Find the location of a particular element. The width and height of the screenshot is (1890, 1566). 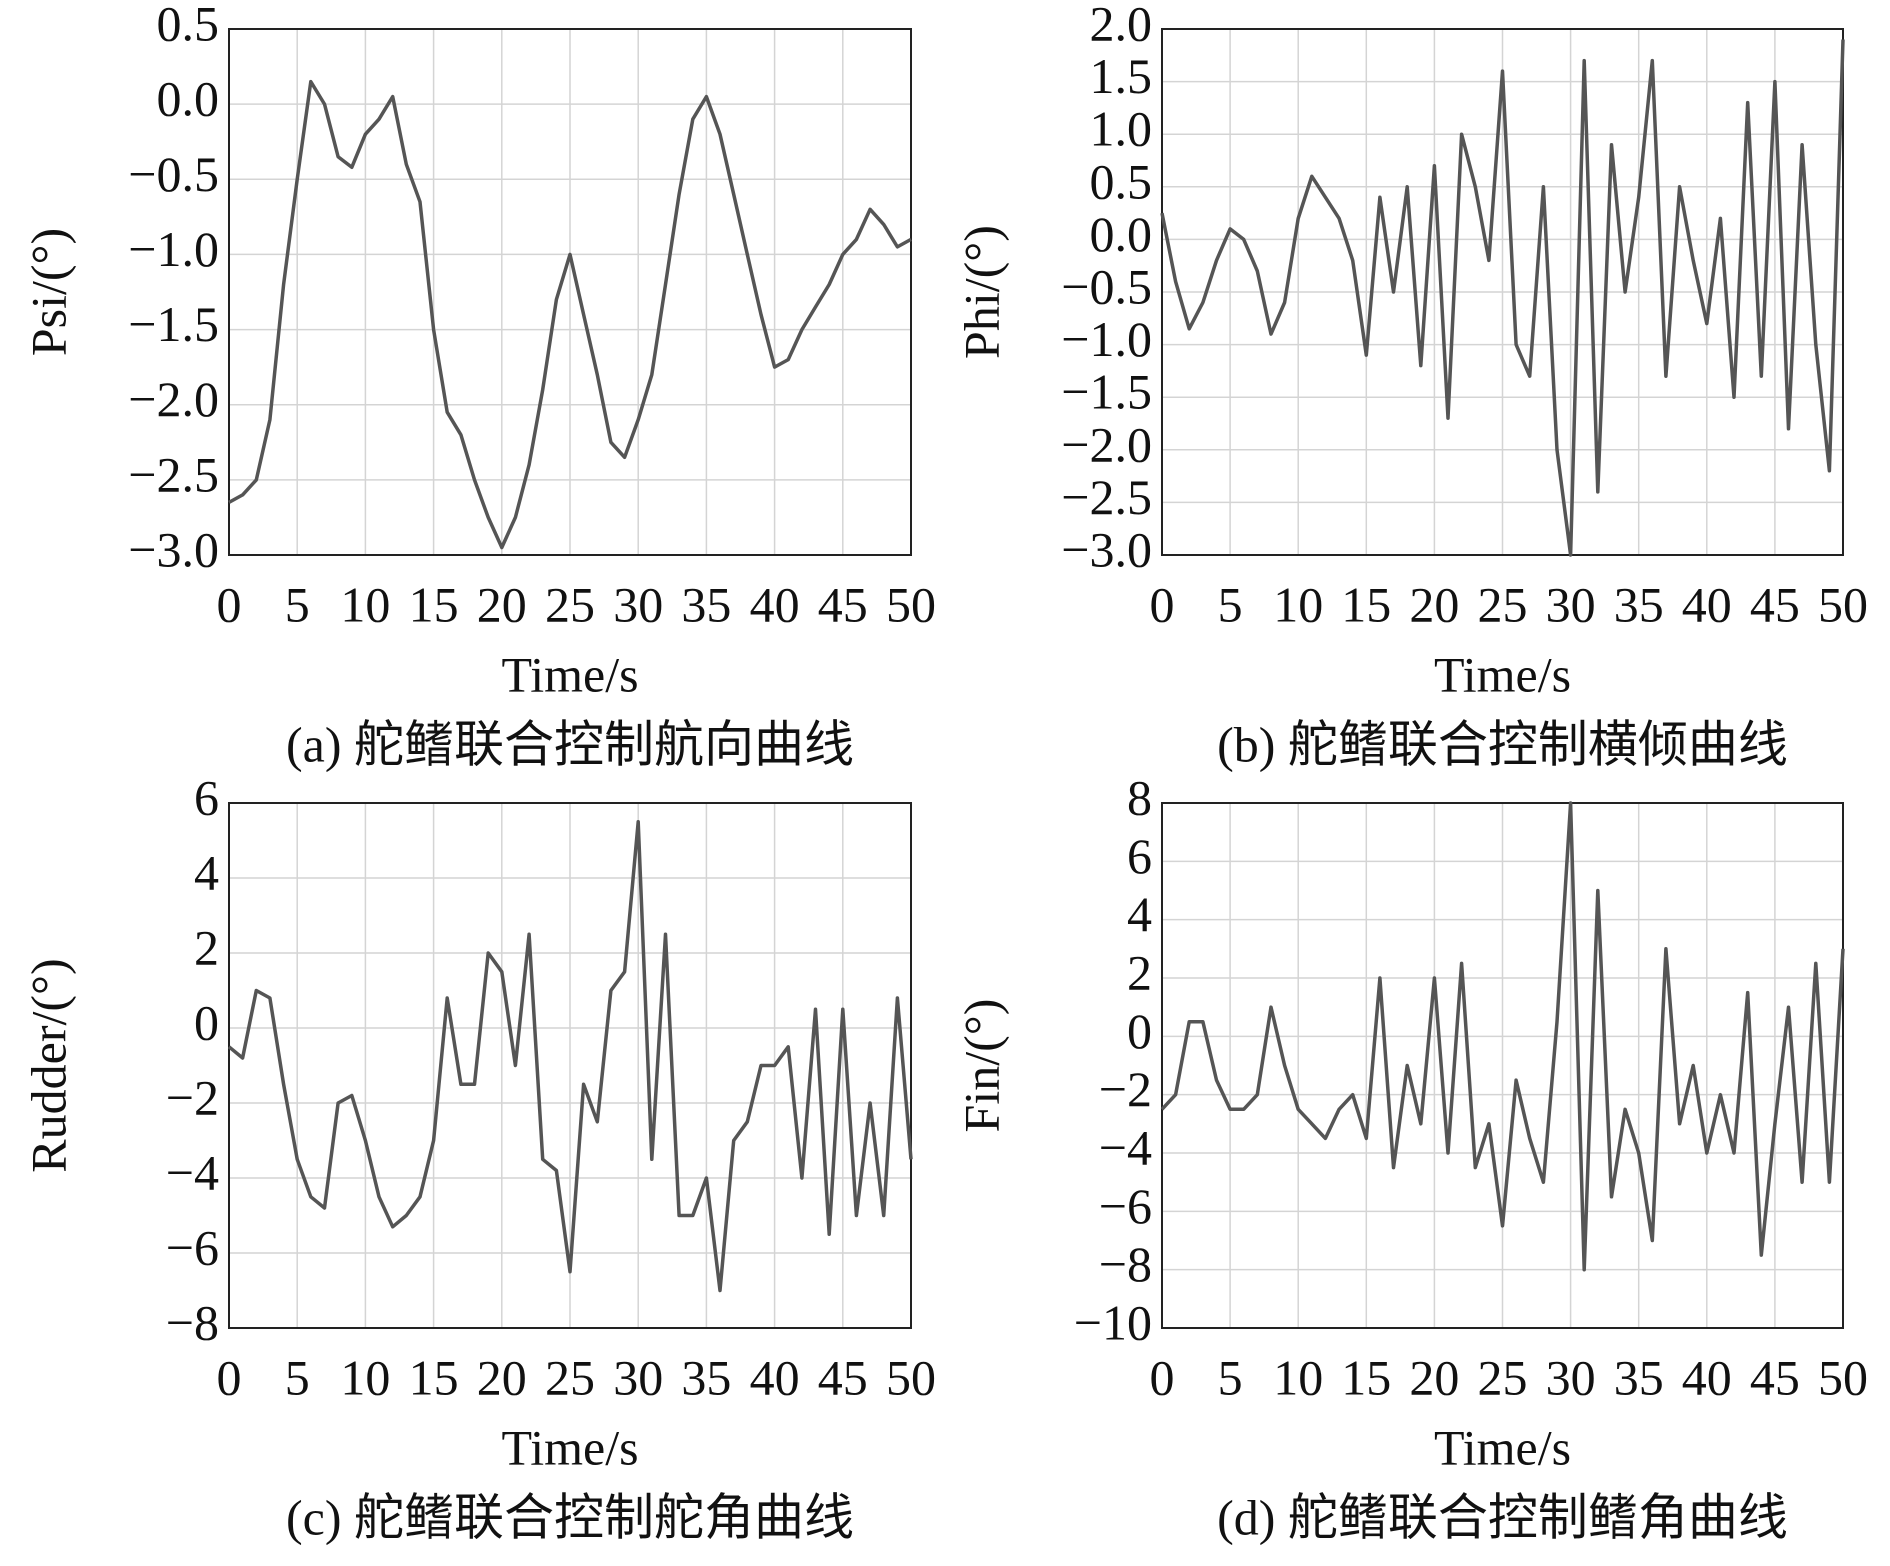

y-axis-label: Rudder/(°) is located at coordinates (48, 1065).